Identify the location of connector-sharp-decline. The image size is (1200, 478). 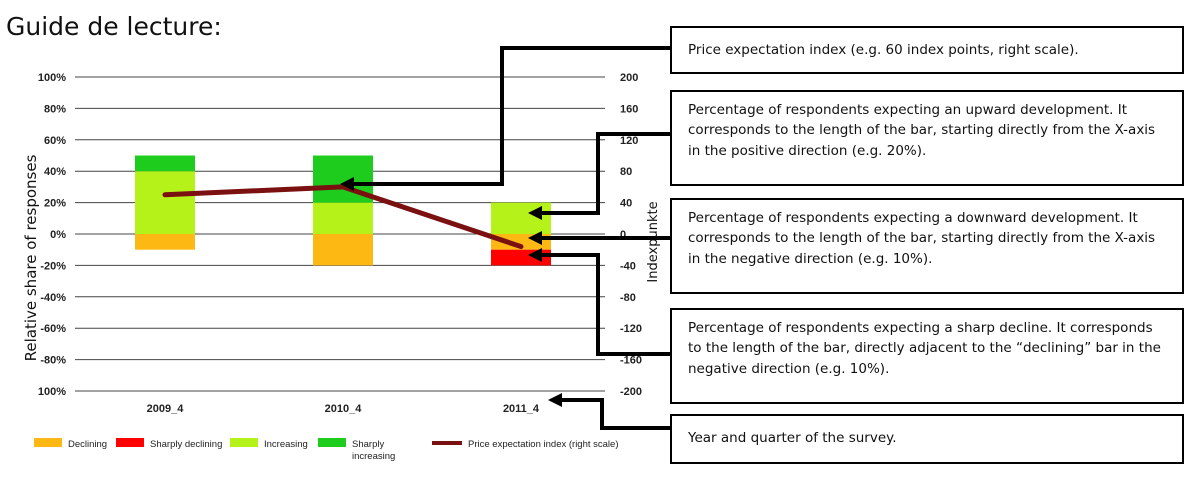
(603, 304).